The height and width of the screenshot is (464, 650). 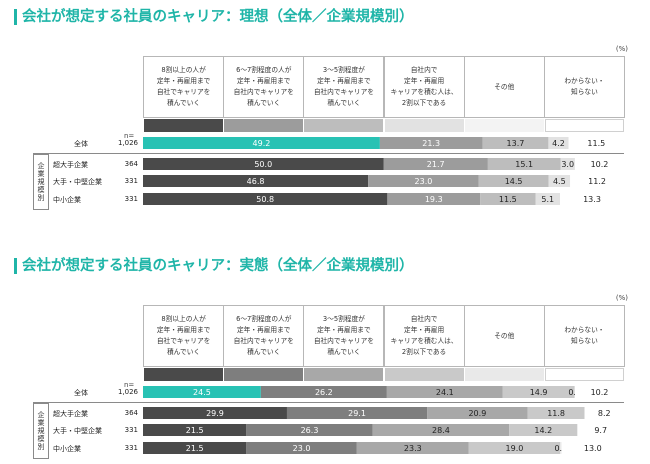 I want to click on data-label: 24.1, so click(x=445, y=392).